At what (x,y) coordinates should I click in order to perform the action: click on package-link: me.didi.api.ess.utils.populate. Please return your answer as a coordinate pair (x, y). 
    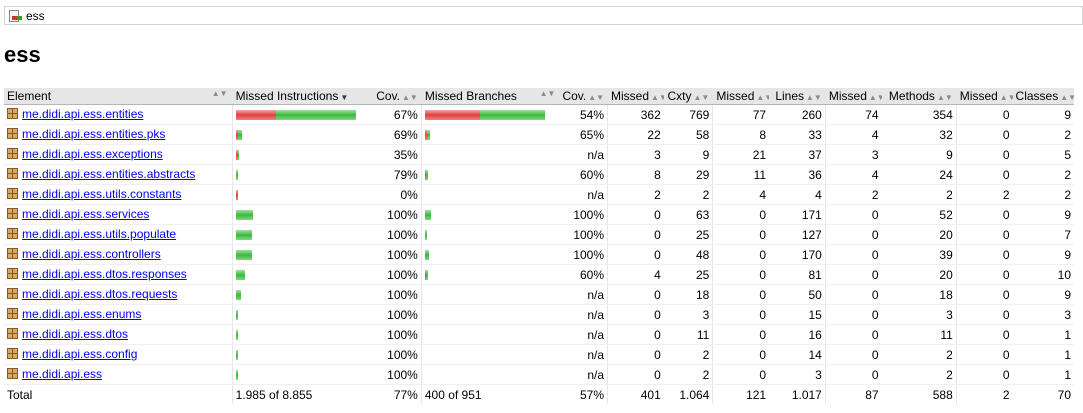
    Looking at the image, I should click on (99, 233).